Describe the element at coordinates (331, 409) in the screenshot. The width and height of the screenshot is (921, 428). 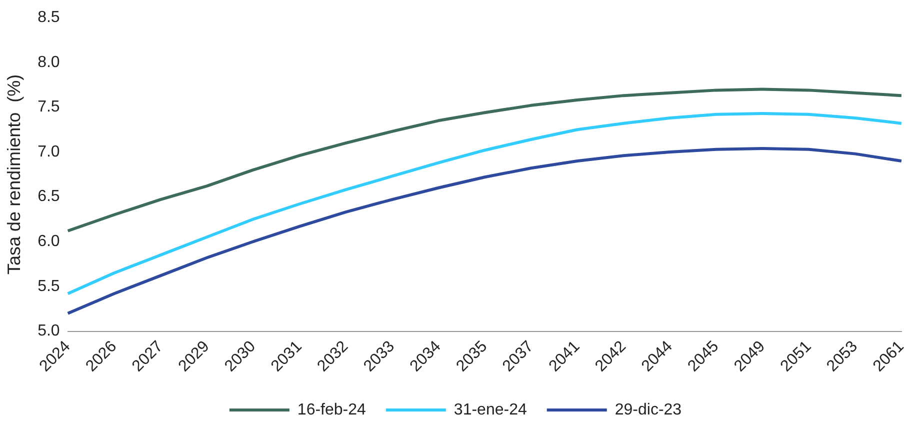
I see `legend-label: 16-feb-24` at that location.